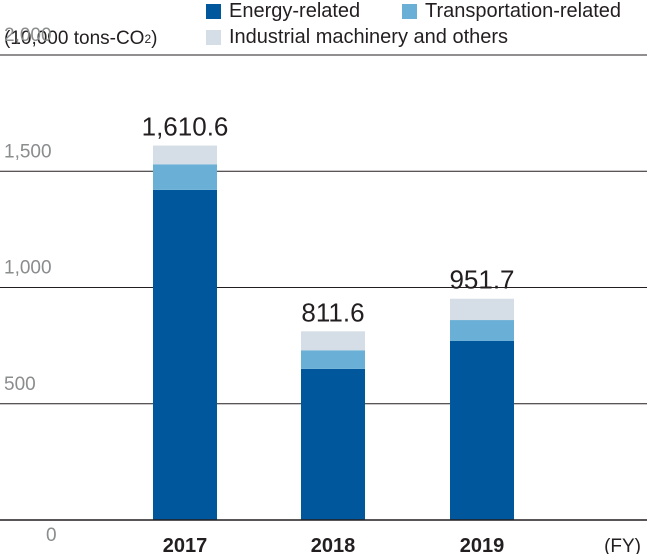  I want to click on y-tick-label: 500, so click(20, 384).